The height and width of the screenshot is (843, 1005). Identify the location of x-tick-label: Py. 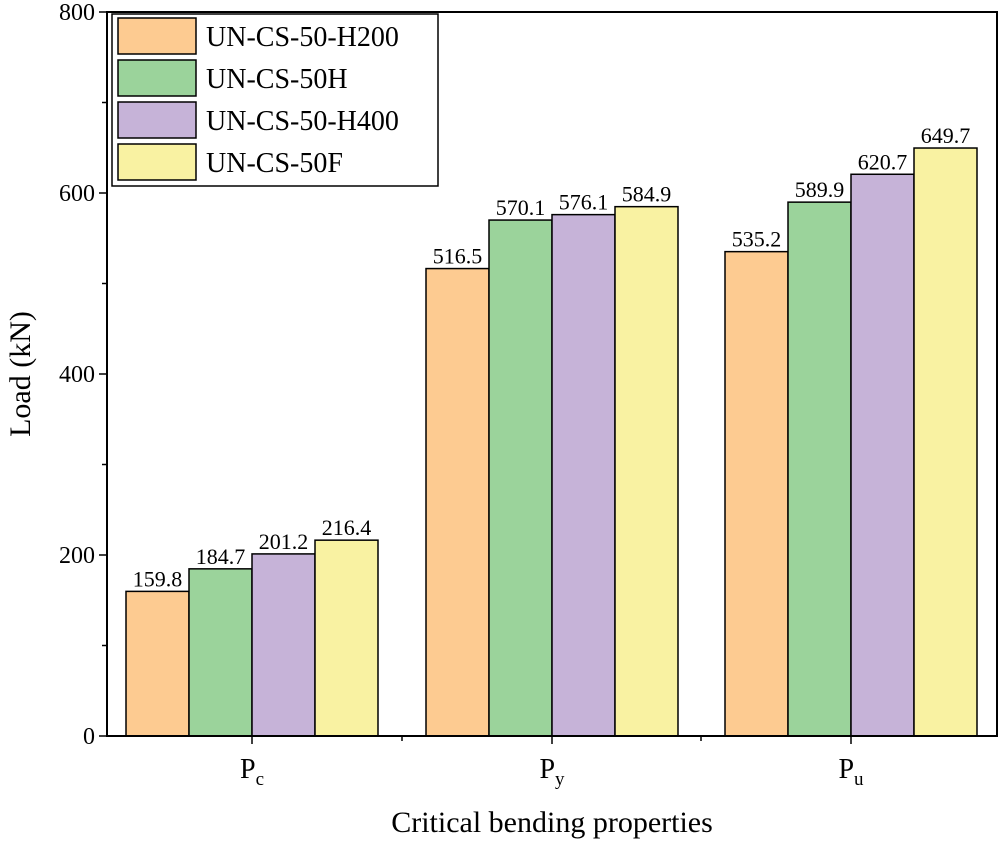
(552, 772).